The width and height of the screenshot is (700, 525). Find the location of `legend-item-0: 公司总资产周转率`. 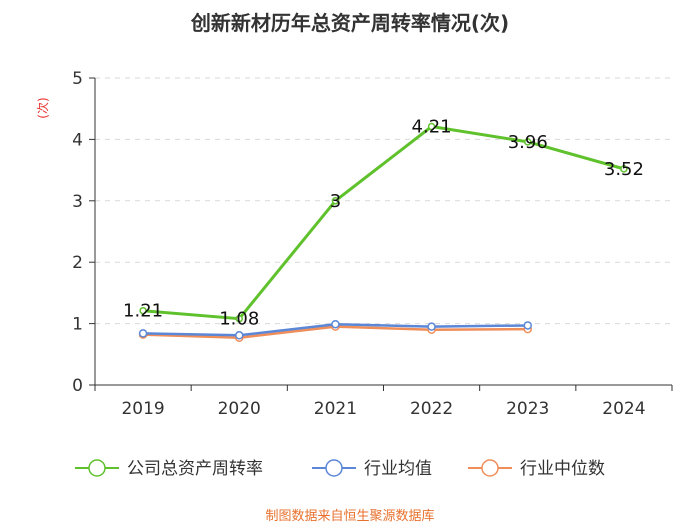

legend-item-0: 公司总资产周转率 is located at coordinates (169, 469).